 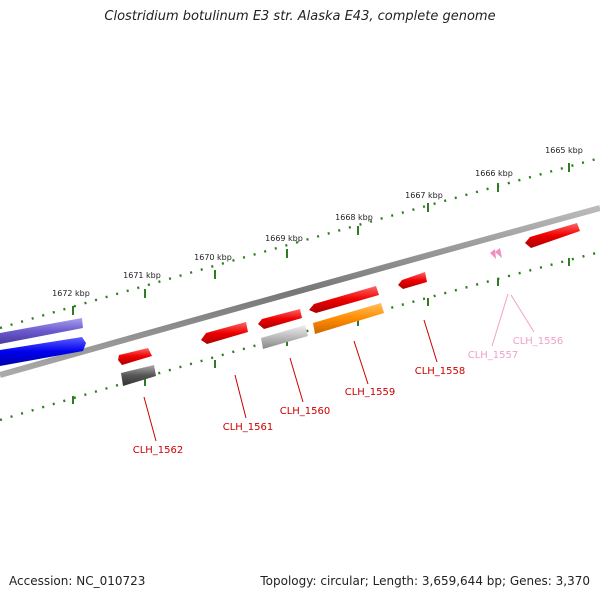 I want to click on cds-purple, so click(x=41, y=331).